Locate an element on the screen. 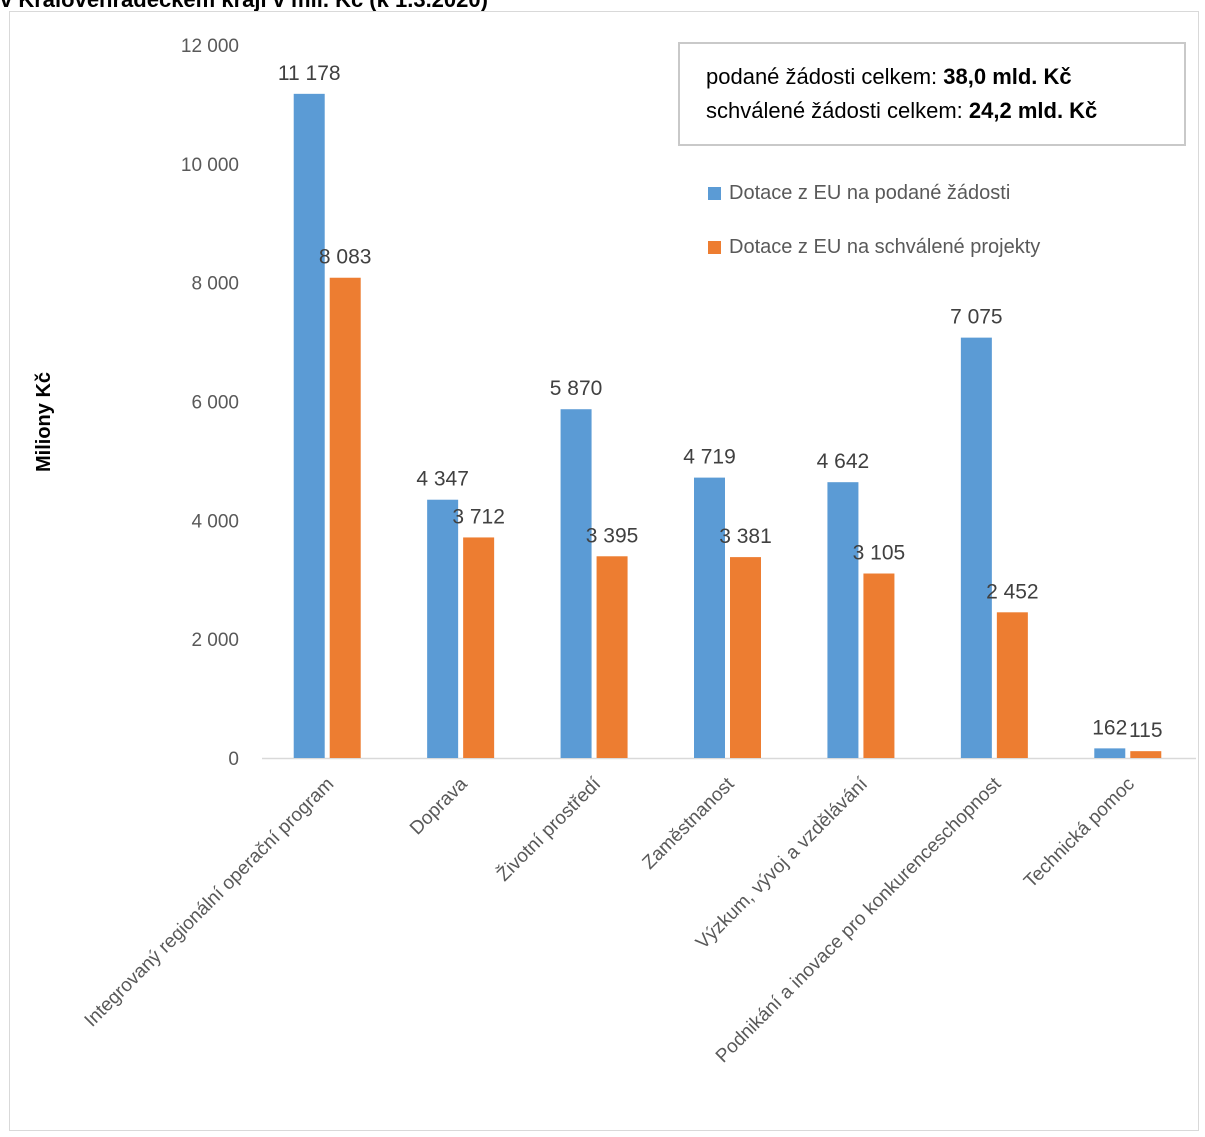 The width and height of the screenshot is (1205, 1137). y-axis-label: Miliony Kč is located at coordinates (44, 422).